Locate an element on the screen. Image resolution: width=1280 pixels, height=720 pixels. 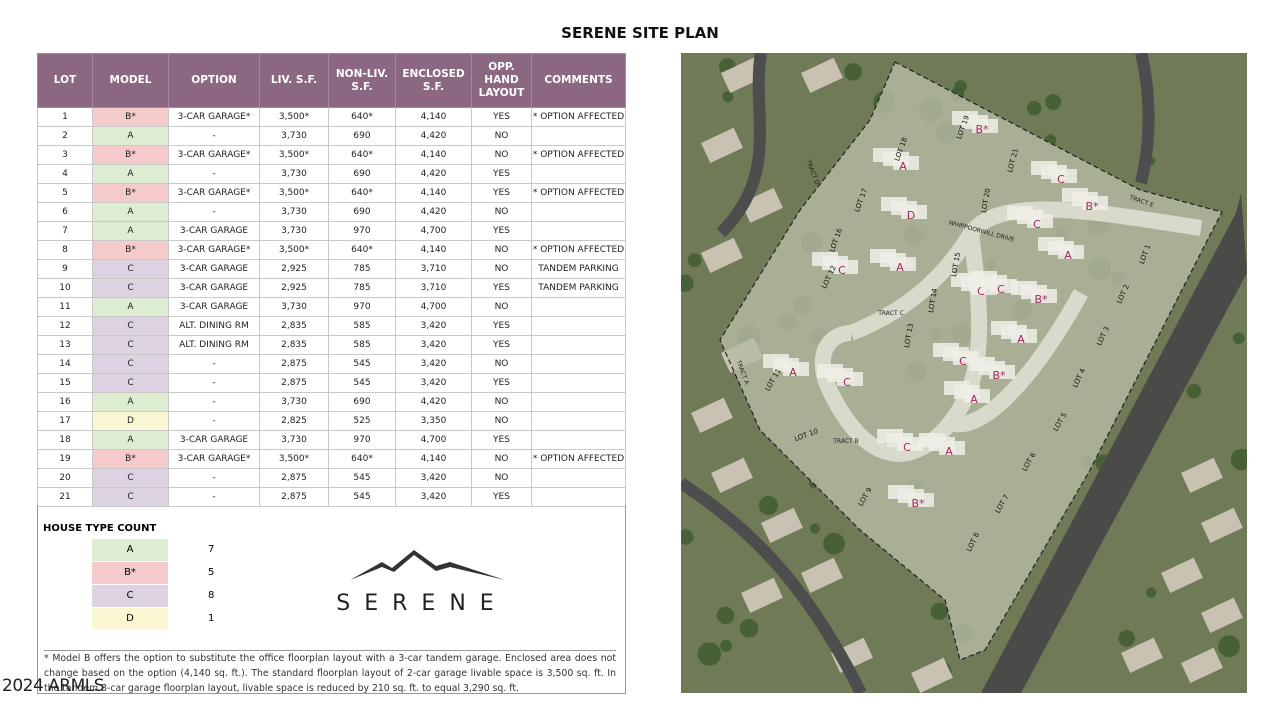
lot-model: A is located at coordinates (1021, 339).